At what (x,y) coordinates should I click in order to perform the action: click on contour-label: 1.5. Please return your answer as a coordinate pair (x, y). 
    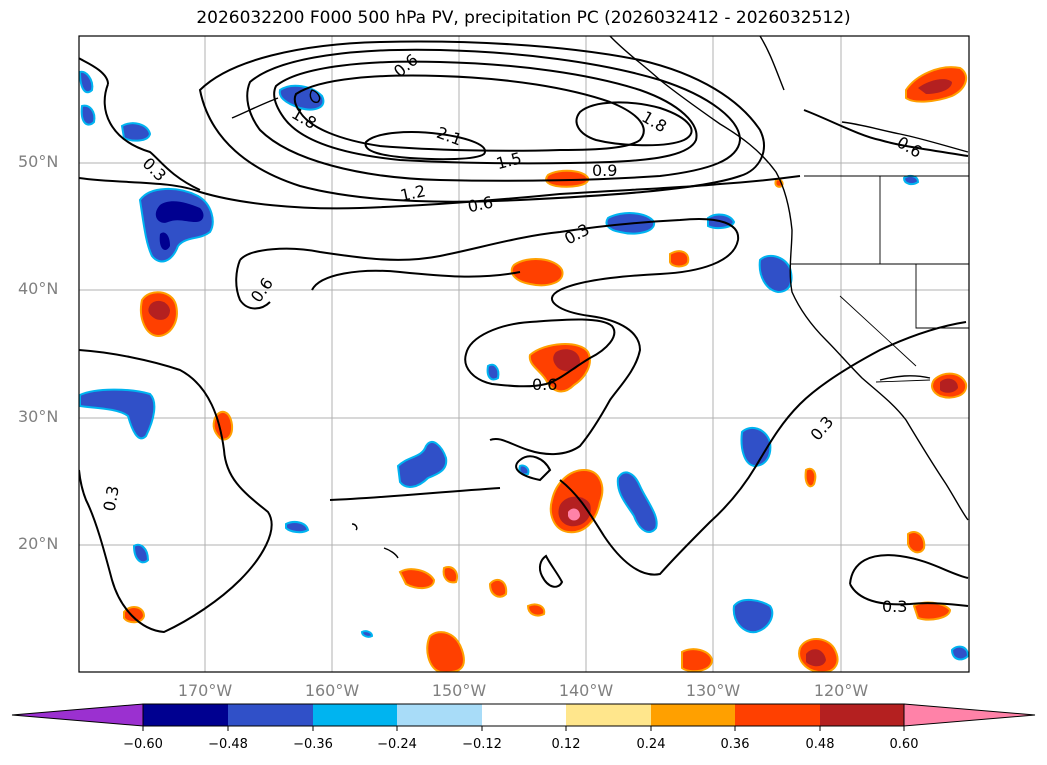
    Looking at the image, I should click on (509, 160).